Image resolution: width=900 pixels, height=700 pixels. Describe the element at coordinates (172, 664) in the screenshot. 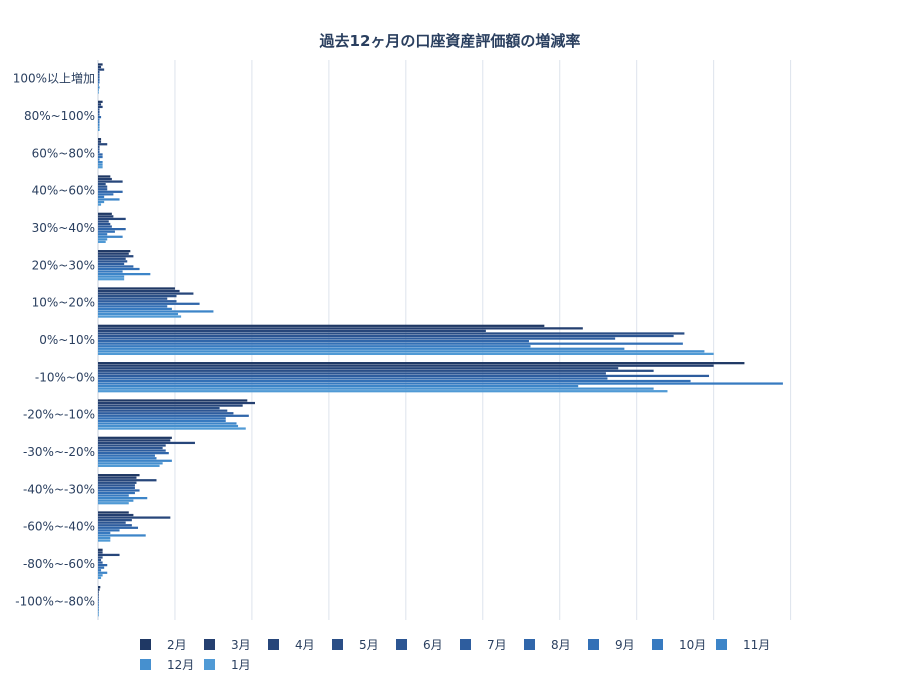

I see `legend-item: 12月` at that location.